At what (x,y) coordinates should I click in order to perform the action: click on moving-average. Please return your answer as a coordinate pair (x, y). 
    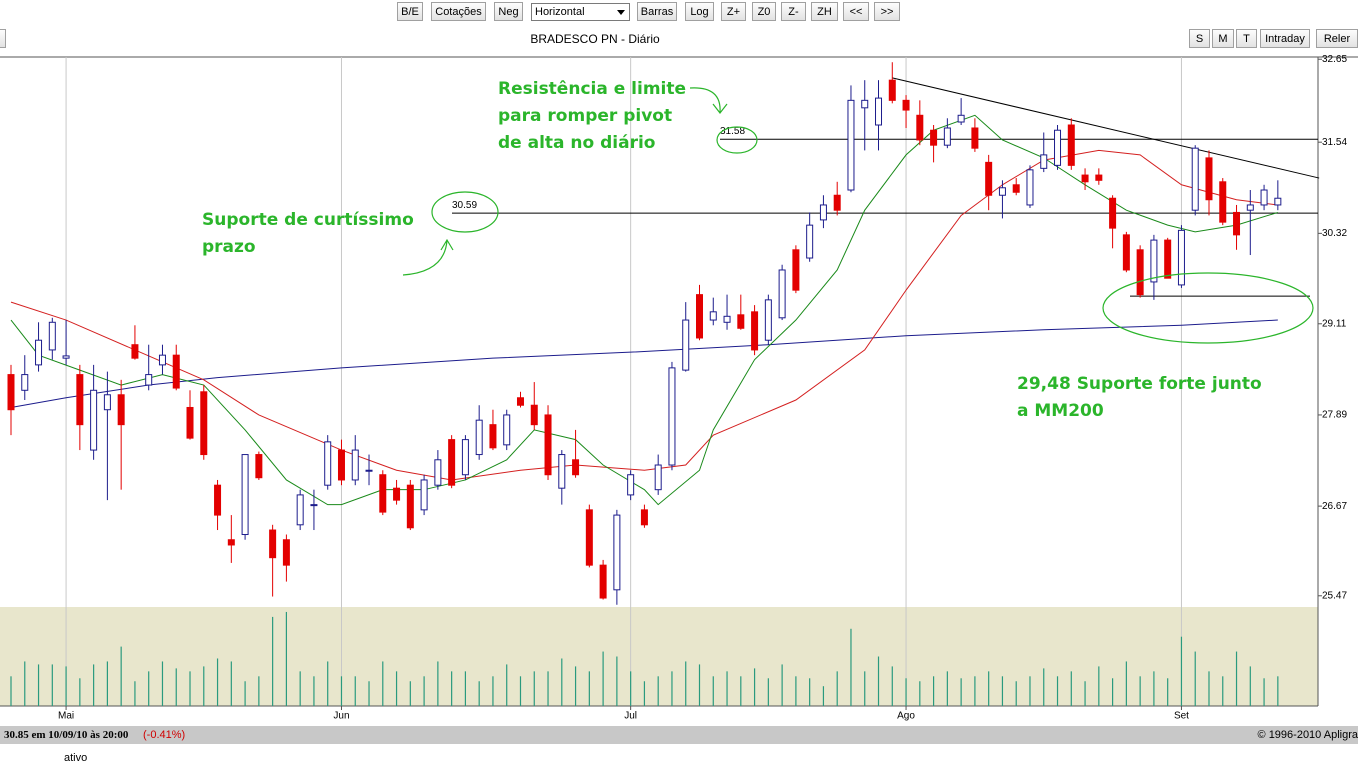
    Looking at the image, I should click on (644, 363).